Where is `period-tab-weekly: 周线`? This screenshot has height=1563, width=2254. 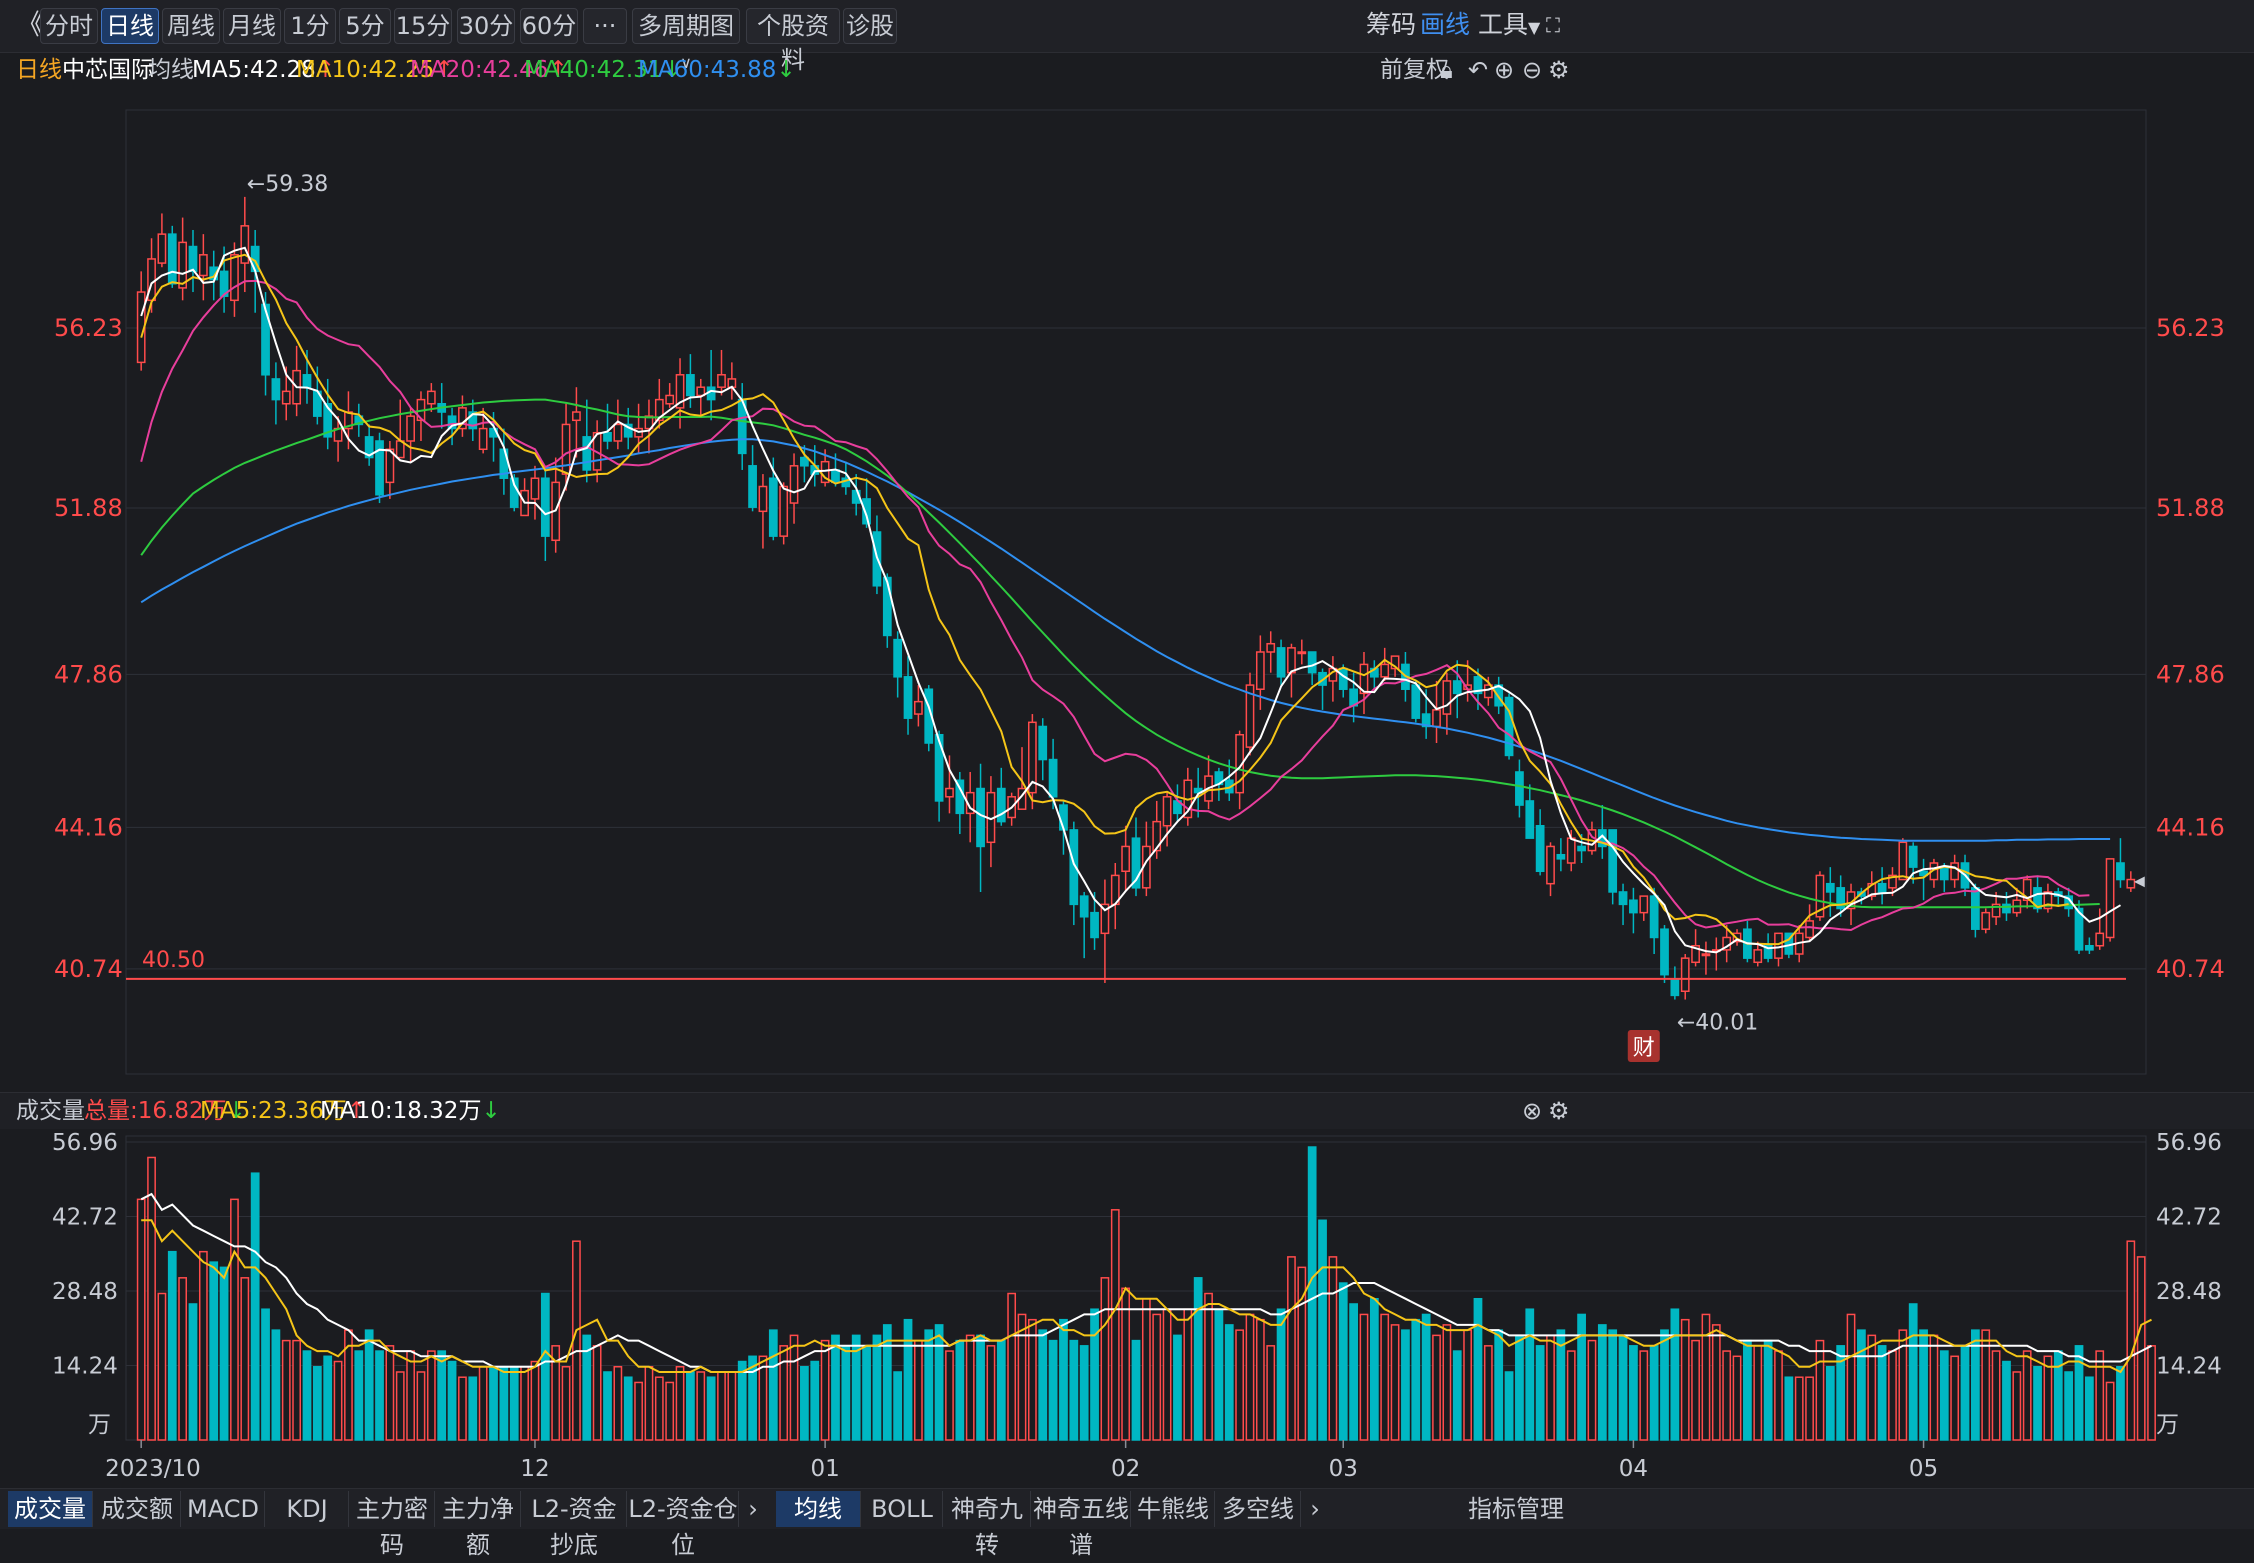 period-tab-weekly: 周线 is located at coordinates (191, 26).